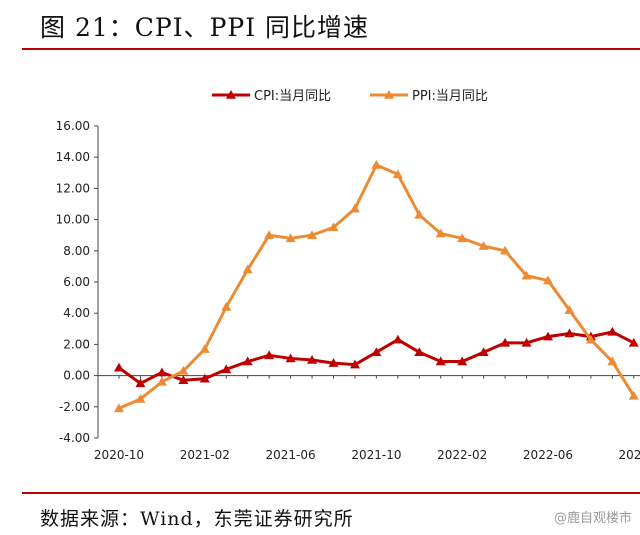 This screenshot has width=640, height=535. I want to click on chart-title: 图 21：CPI、PPI 同比增速, so click(205, 27).